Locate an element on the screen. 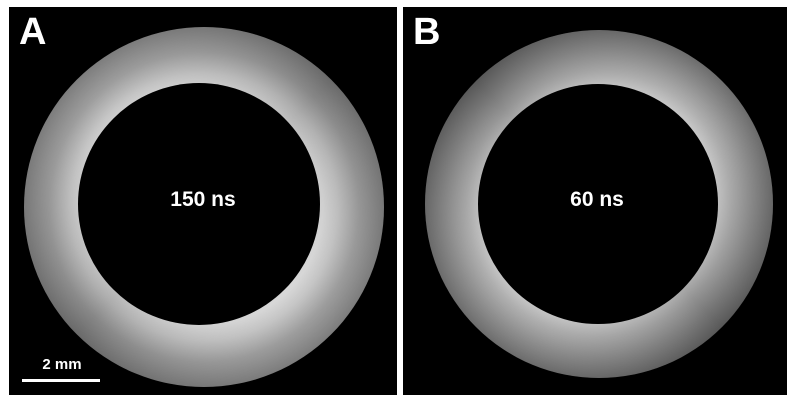  panel-letter-b: B is located at coordinates (427, 32).